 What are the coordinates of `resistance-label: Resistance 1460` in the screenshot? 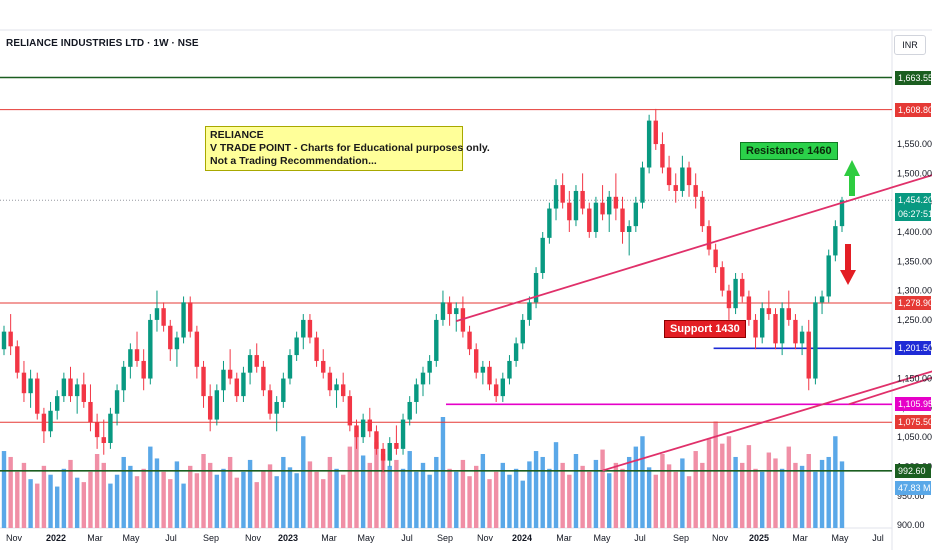 It's located at (789, 151).